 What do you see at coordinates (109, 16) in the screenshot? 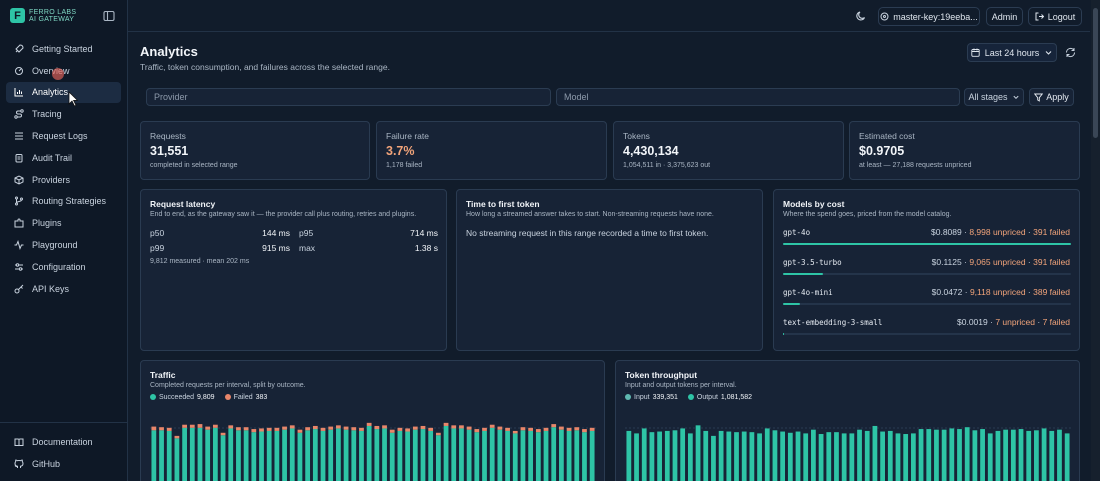
I see `sidebar-toggle-icon` at bounding box center [109, 16].